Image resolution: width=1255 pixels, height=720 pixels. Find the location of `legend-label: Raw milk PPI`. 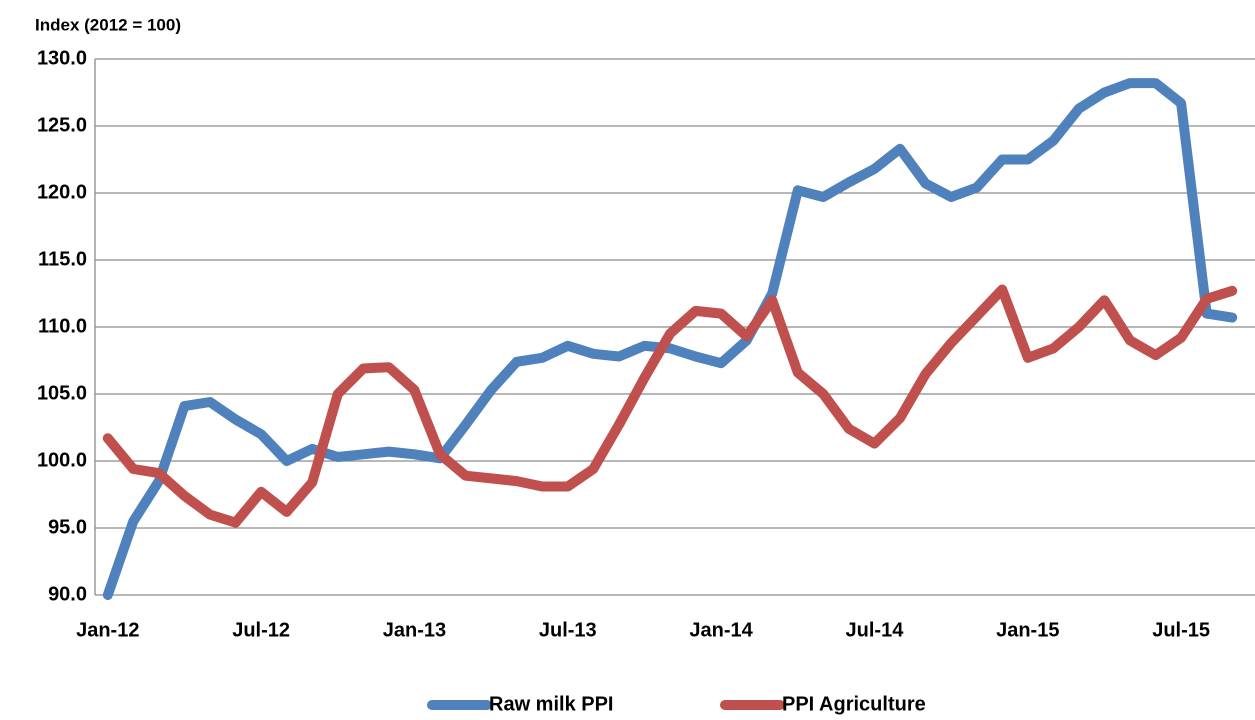

legend-label: Raw milk PPI is located at coordinates (551, 704).